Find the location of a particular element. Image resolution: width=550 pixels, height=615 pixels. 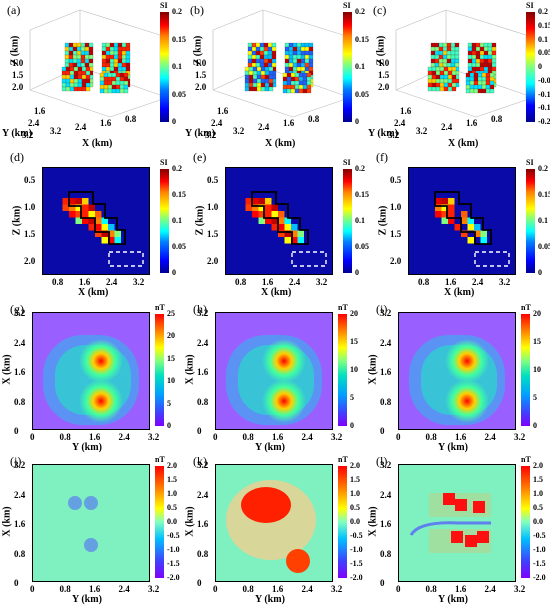

y-tick: 1.5 is located at coordinates (396, 234).